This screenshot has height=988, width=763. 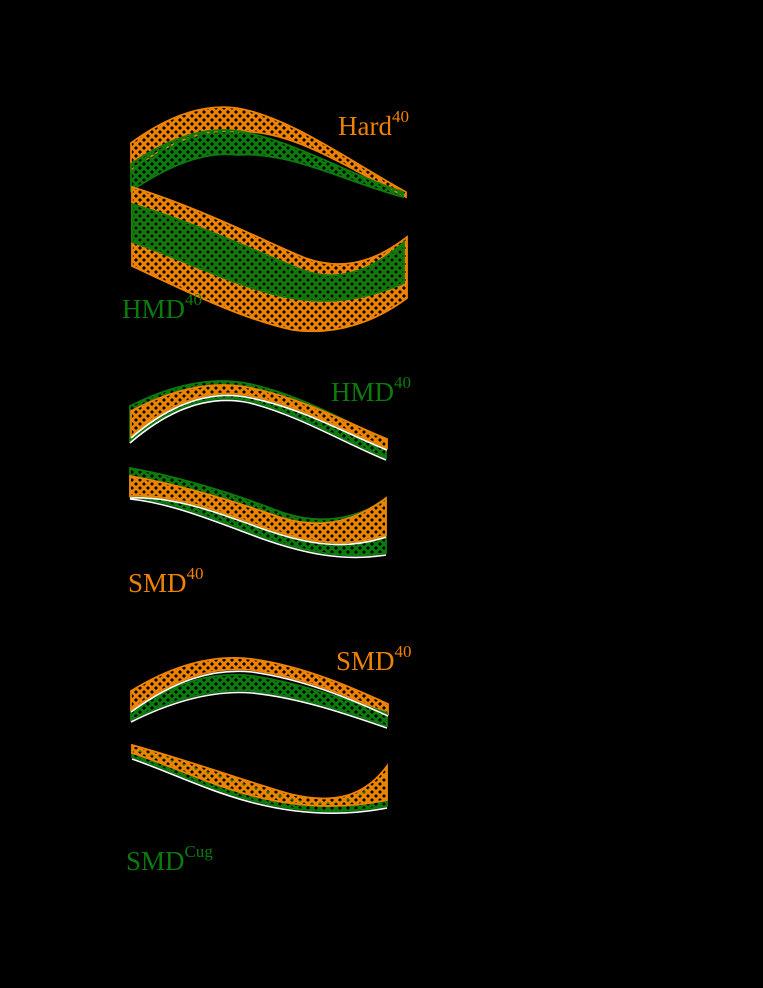 I want to click on edge-middle-upper-green-bottom, so click(x=258, y=430).